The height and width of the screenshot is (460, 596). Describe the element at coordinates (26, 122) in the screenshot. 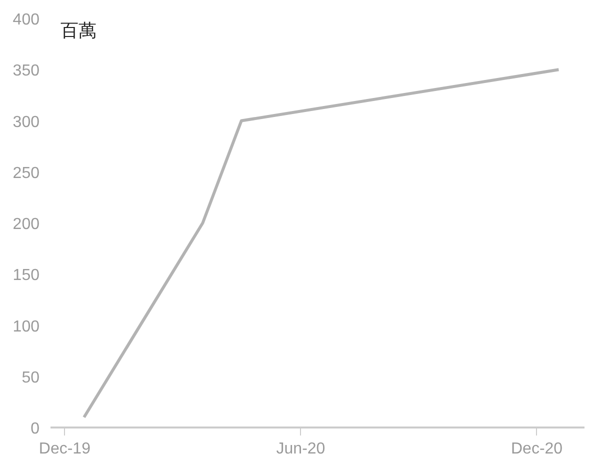

I see `y-tick-label: 300` at that location.